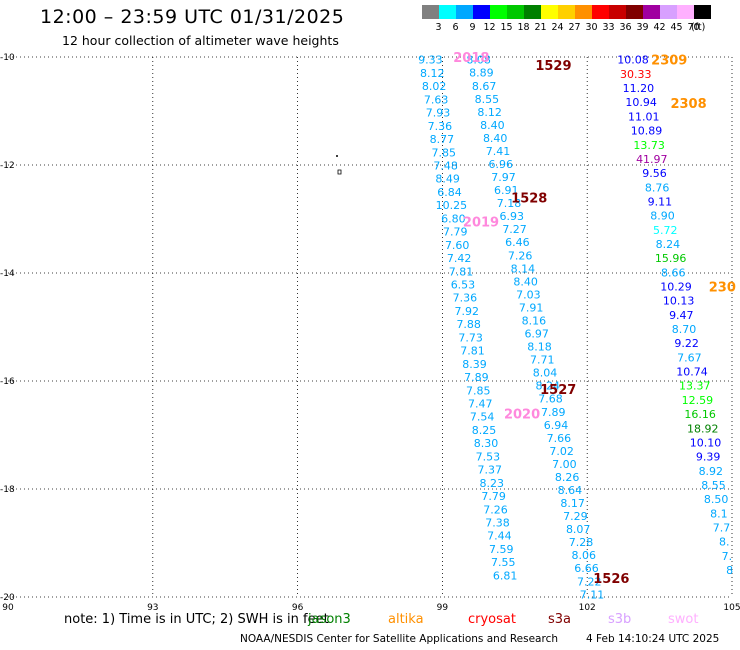  Describe the element at coordinates (517, 242) in the screenshot. I see `wave-height-value: 6.46` at that location.